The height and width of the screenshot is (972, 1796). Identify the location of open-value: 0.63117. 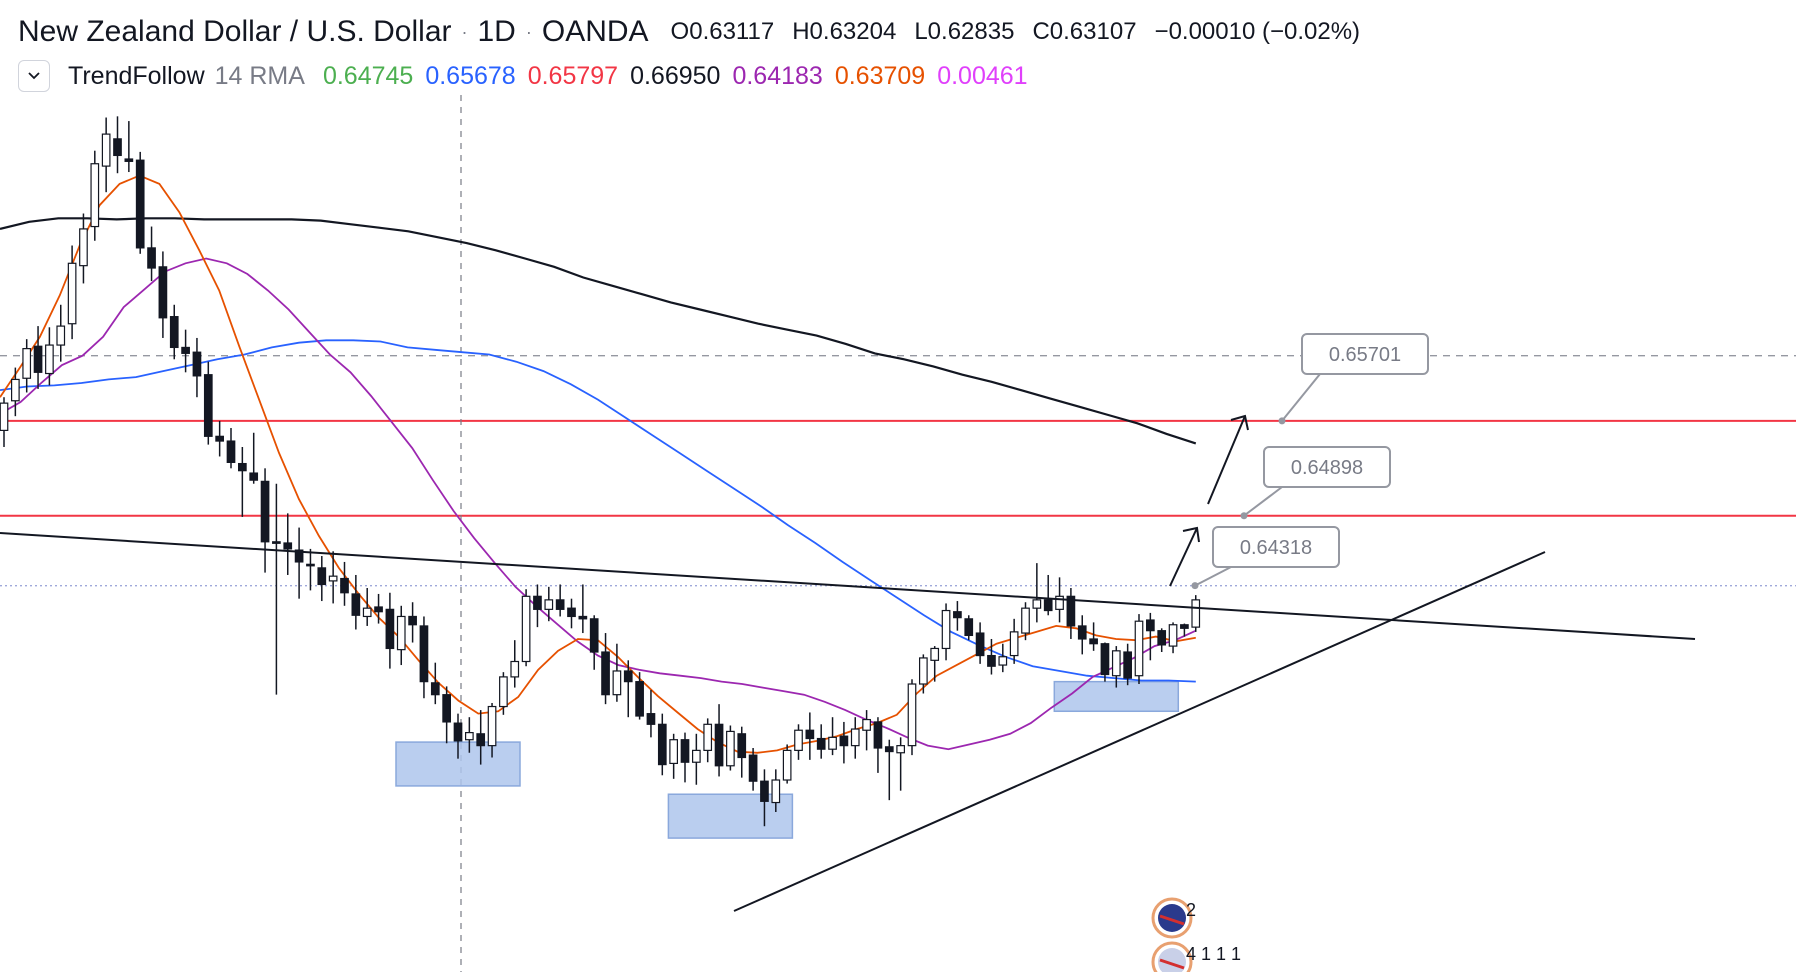
(732, 31).